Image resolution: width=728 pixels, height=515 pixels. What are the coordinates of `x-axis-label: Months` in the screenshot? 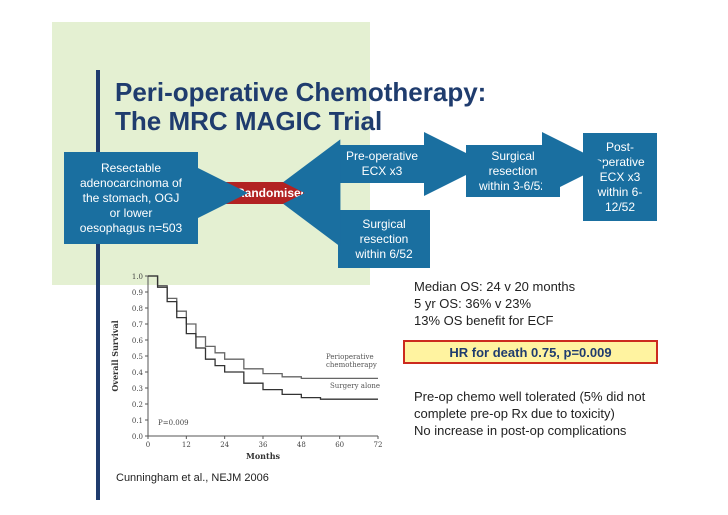 It's located at (263, 456).